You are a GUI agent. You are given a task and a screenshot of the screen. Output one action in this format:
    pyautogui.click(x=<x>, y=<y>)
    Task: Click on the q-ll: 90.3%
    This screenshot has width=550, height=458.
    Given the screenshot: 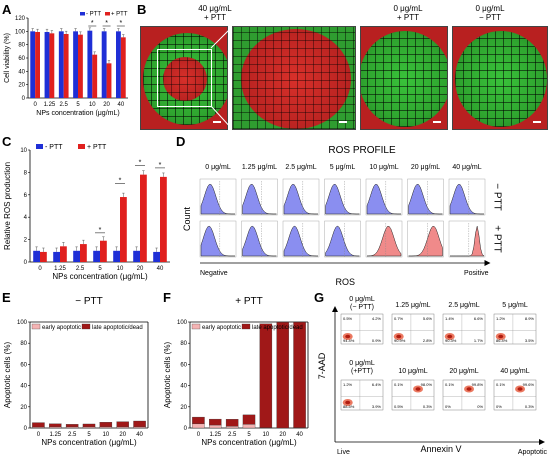 What is the action you would take?
    pyautogui.click(x=451, y=340)
    